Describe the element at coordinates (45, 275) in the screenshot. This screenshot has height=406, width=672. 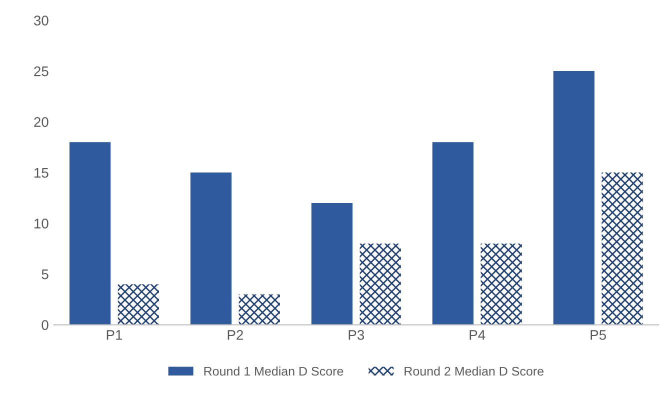
I see `y-tick-label: 5` at that location.